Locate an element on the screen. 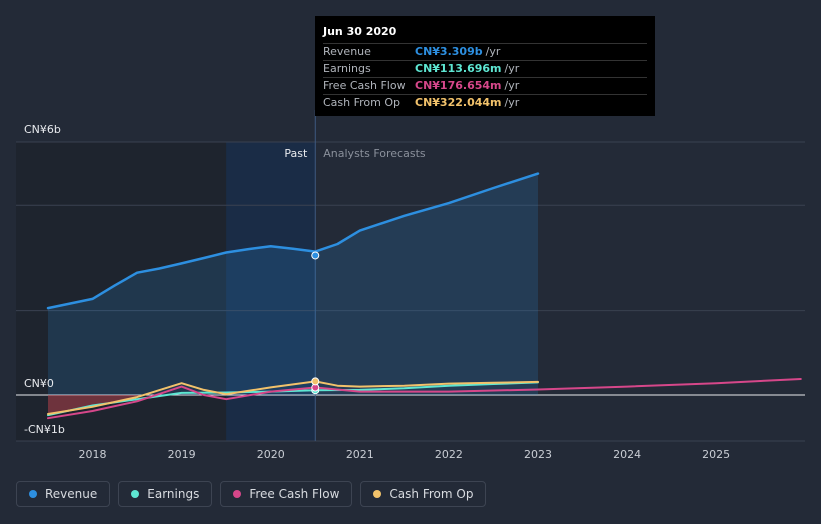  legend-item-free-cash-flow: Free Cash Flow is located at coordinates (286, 494).